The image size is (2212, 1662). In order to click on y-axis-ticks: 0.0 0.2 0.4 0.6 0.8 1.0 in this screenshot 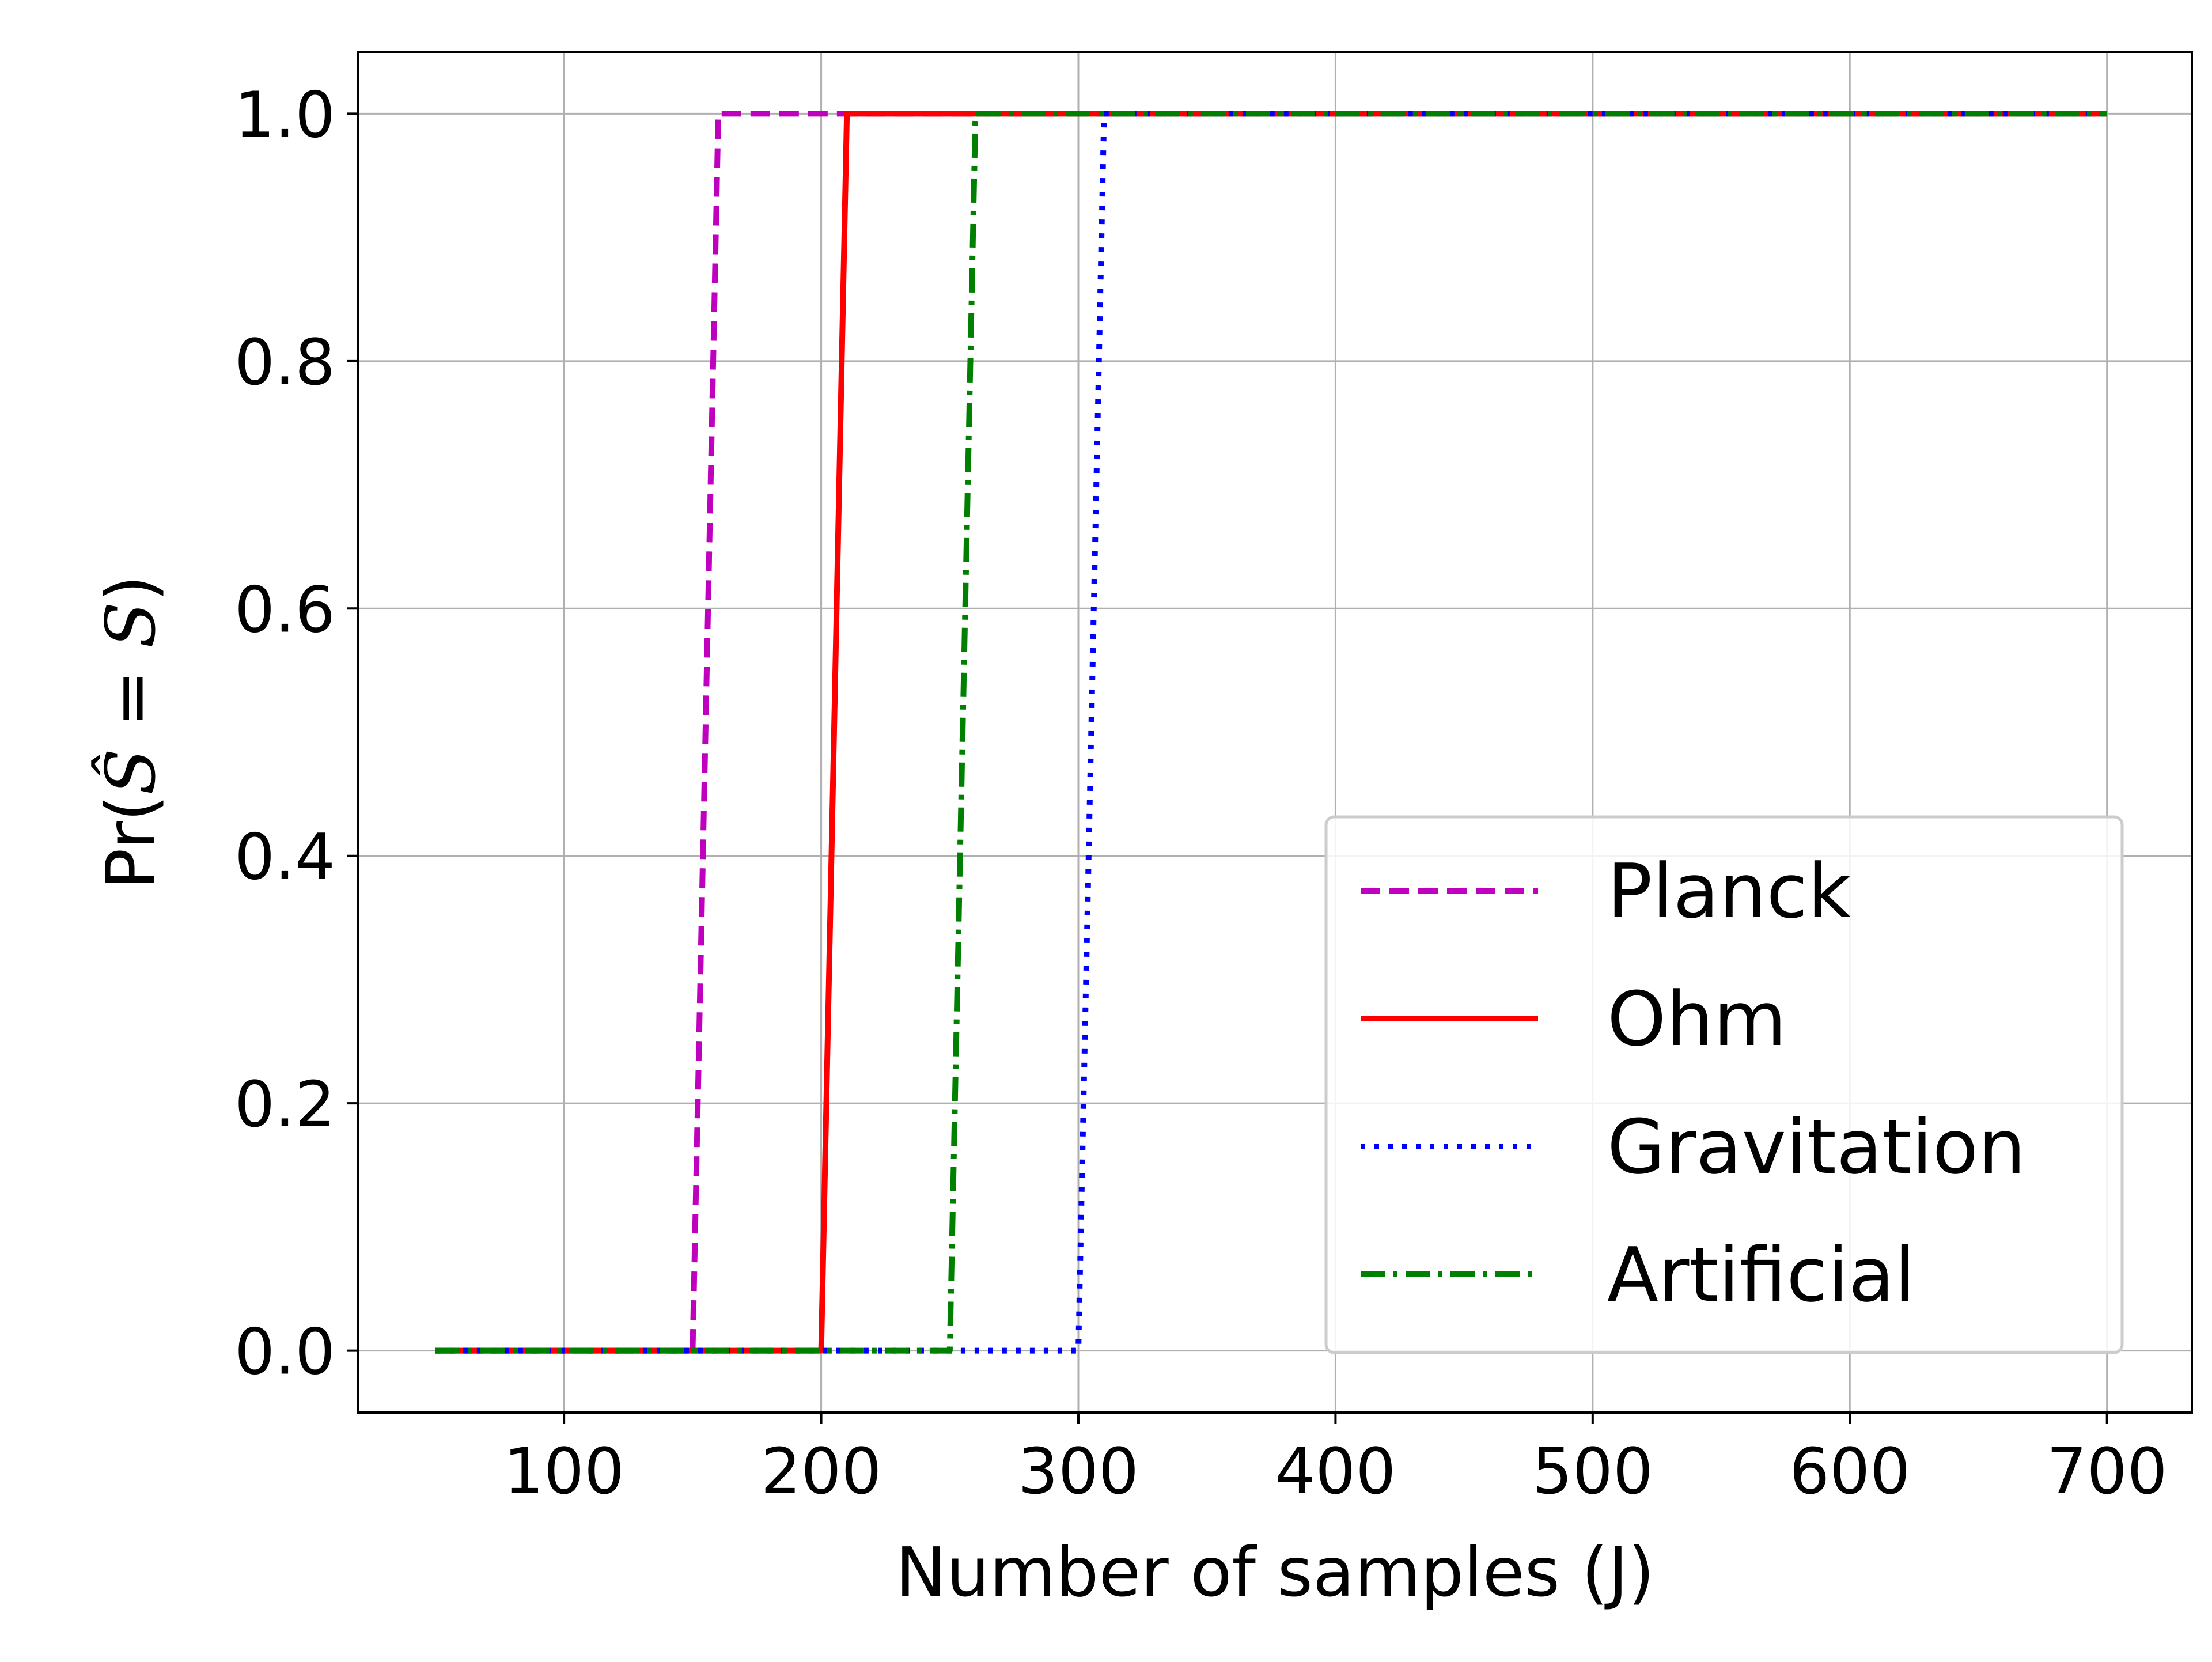, I will do `click(296, 733)`.